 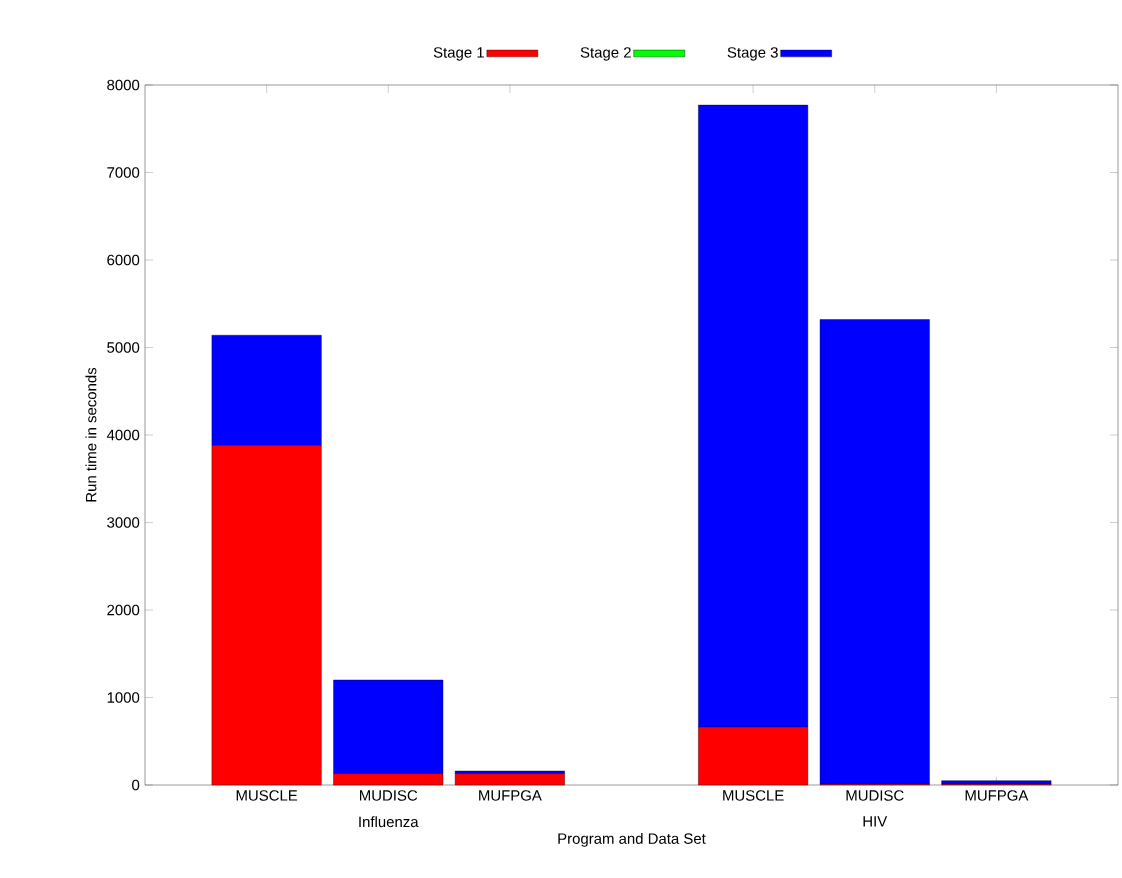 I want to click on y-tick-label: 4000, so click(x=123, y=435).